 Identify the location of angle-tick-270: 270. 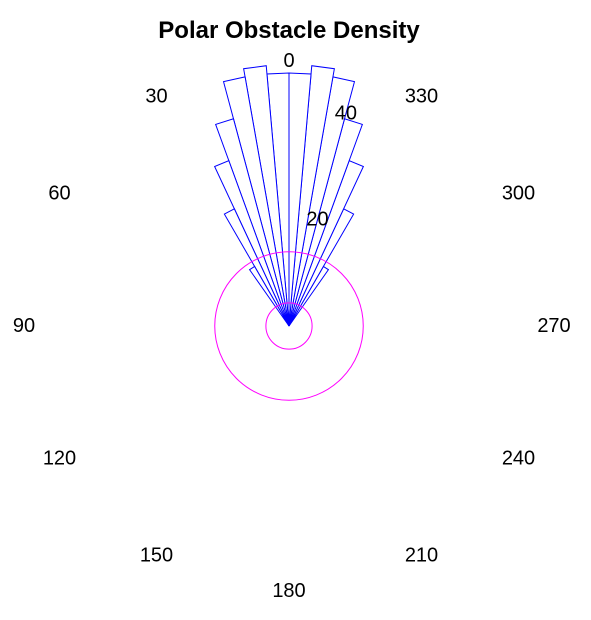
(553, 326).